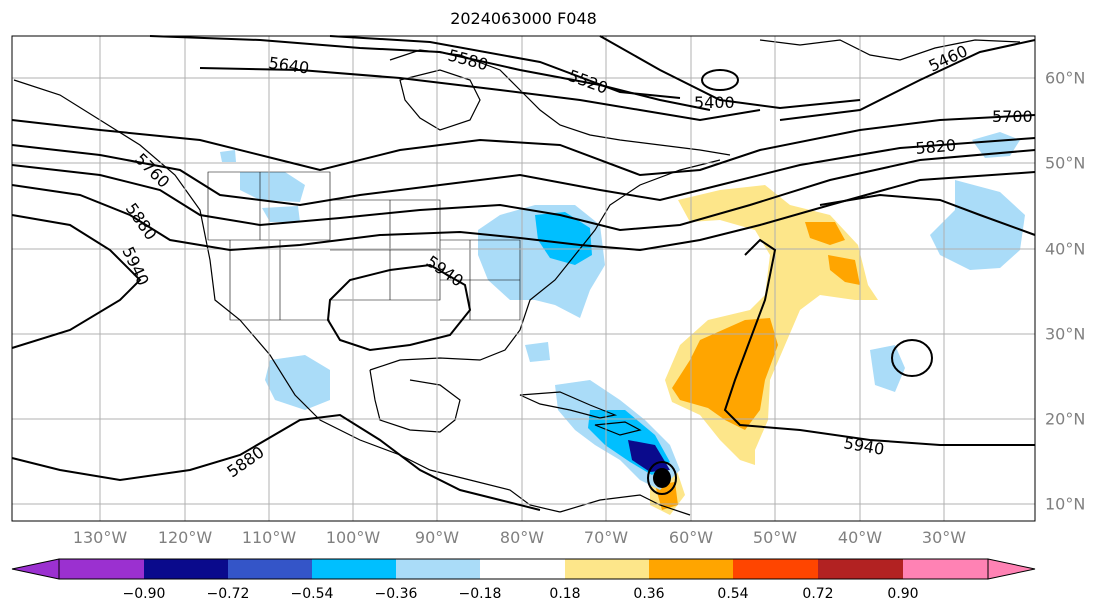  Describe the element at coordinates (399, 307) in the screenshot. I see `contour-5940-high` at that location.